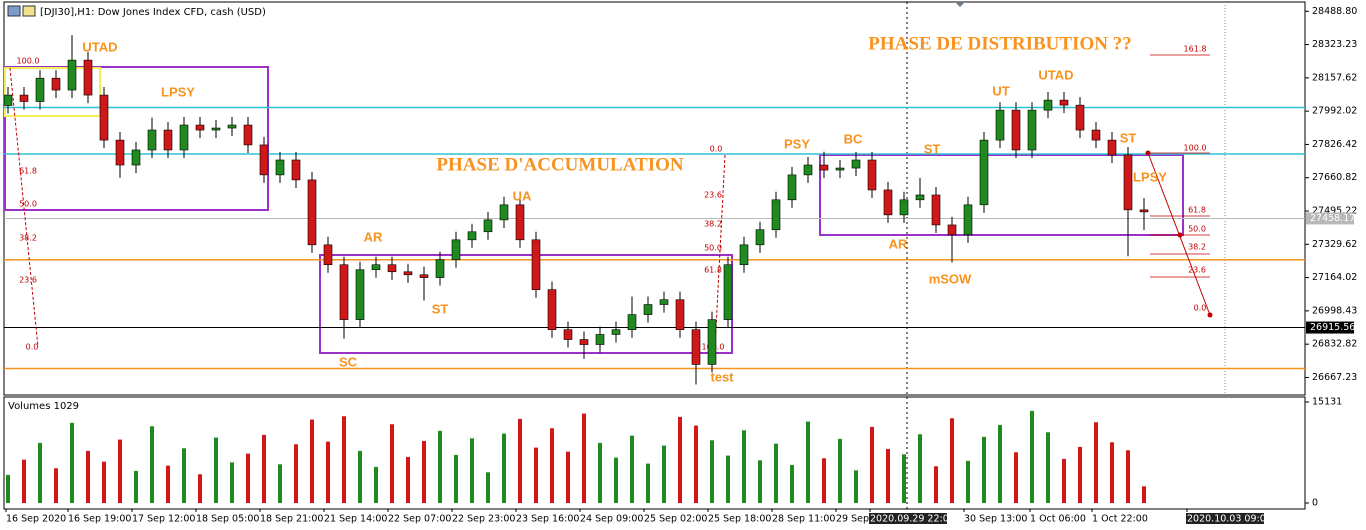 The height and width of the screenshot is (530, 1366). I want to click on x-tick-label: 17 Sep 12:00, so click(163, 519).